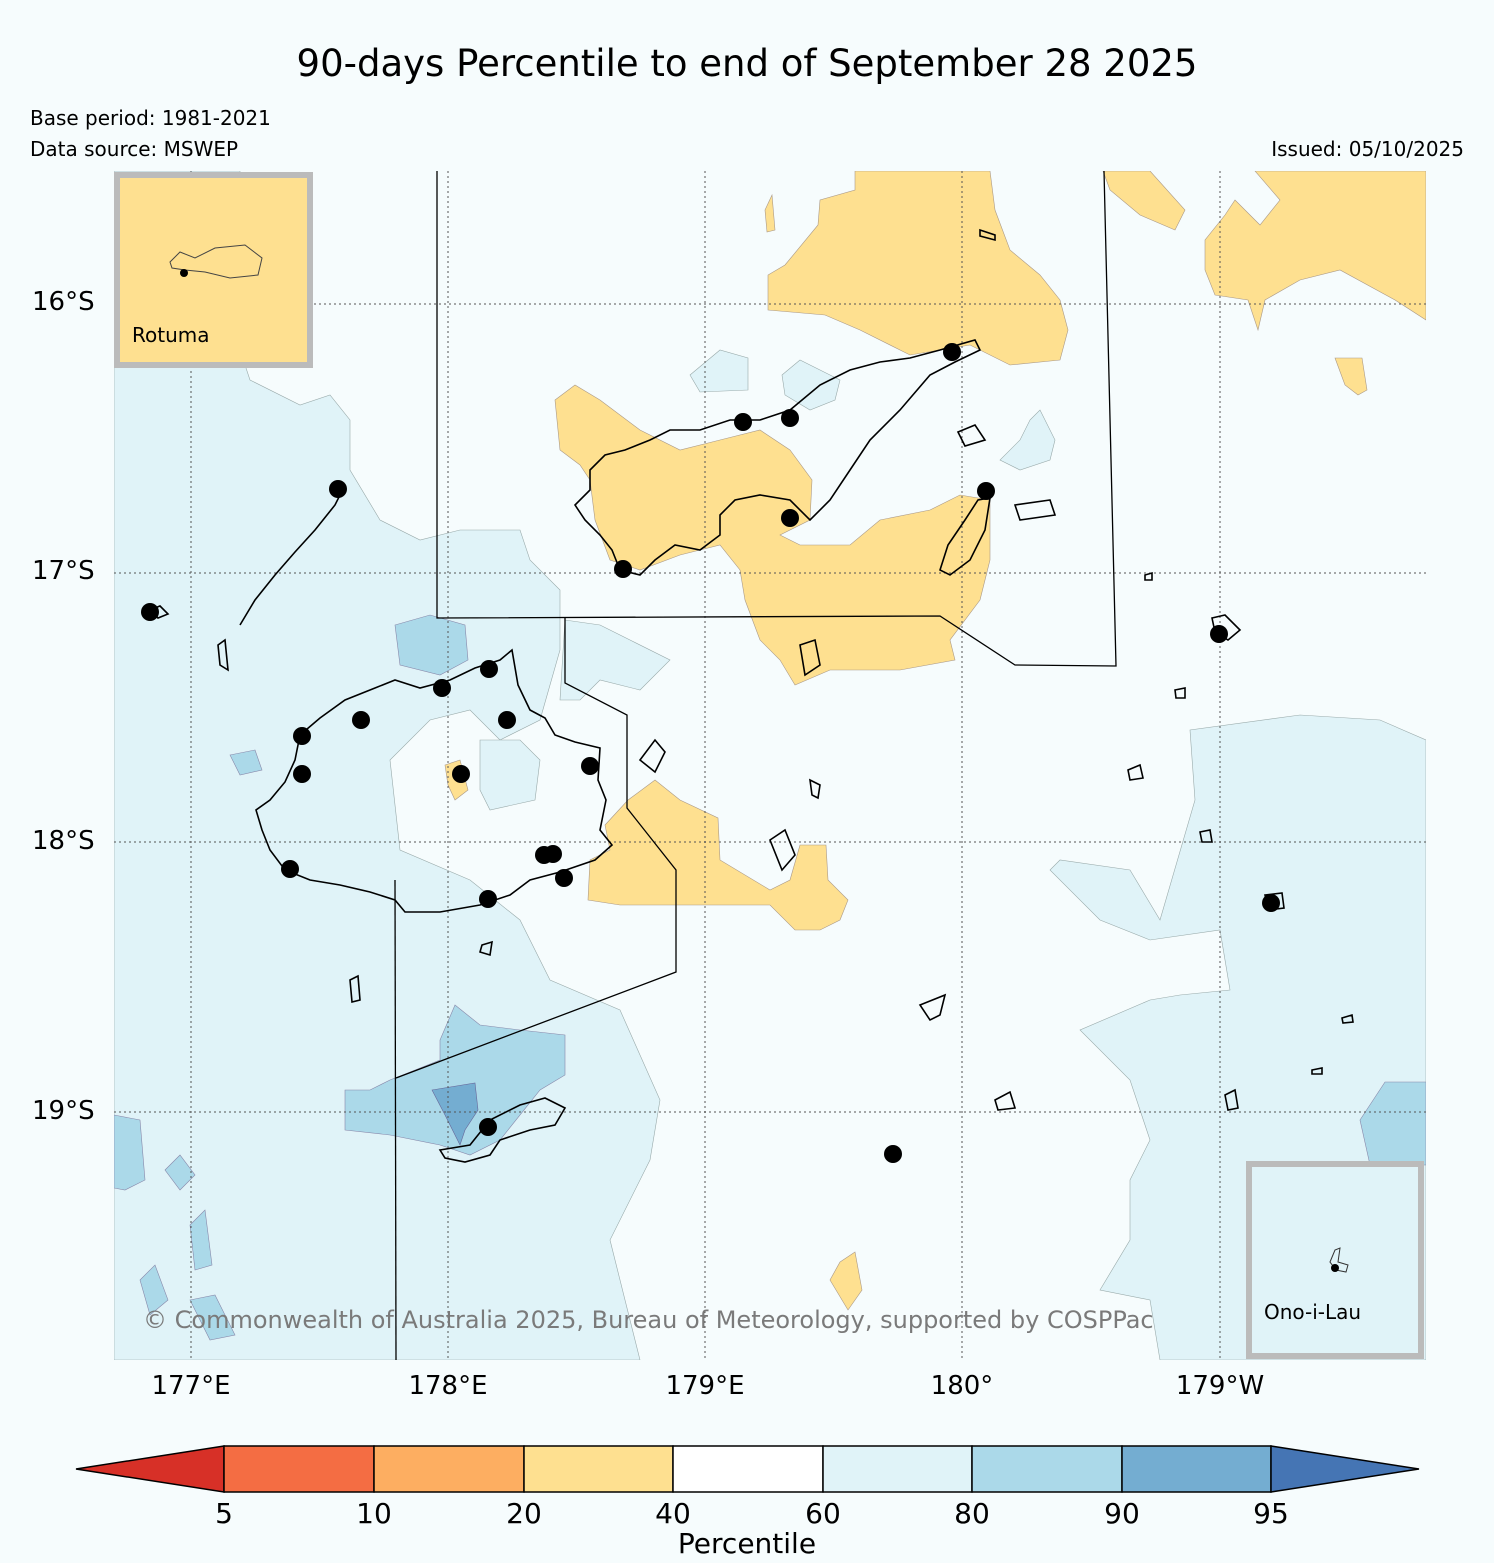  Describe the element at coordinates (673, 1513) in the screenshot. I see `colorbar-tick: 40` at that location.